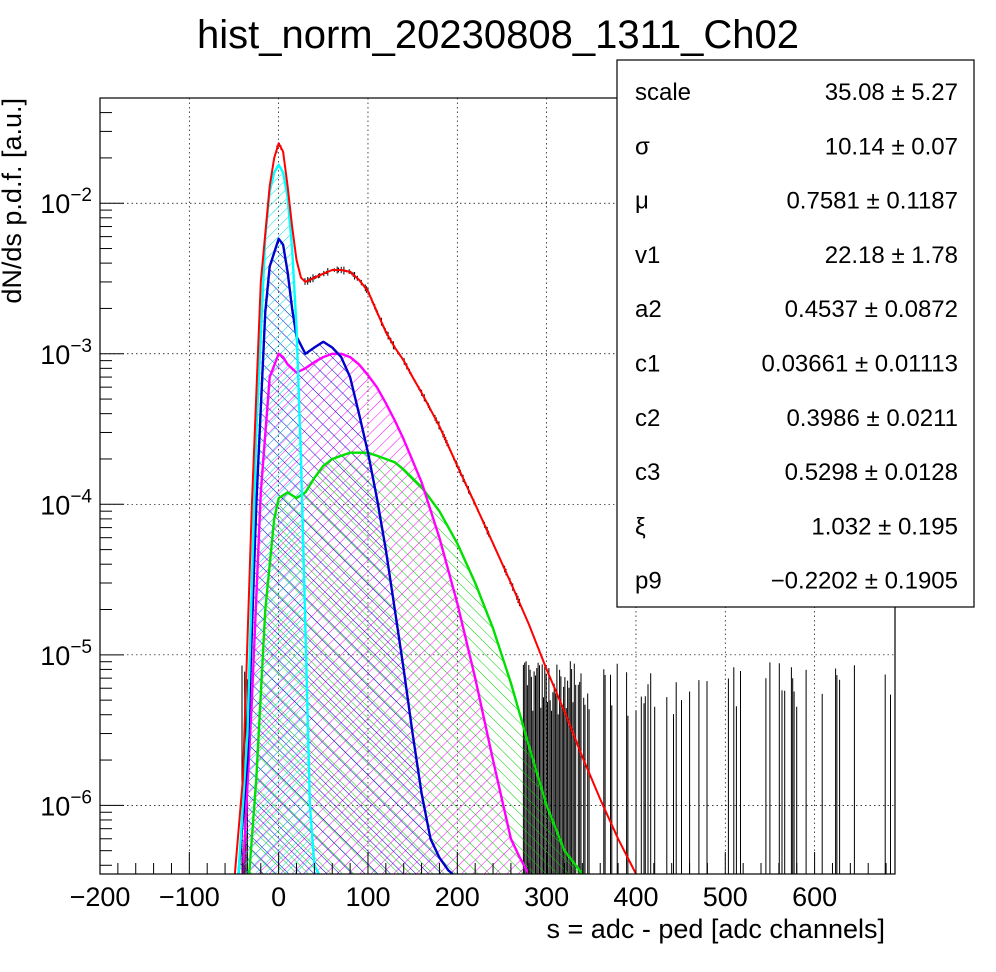 This screenshot has width=996, height=972. I want to click on x-tick-labels: −200 −100 0 100 200 300 400 500 600, so click(454, 897).